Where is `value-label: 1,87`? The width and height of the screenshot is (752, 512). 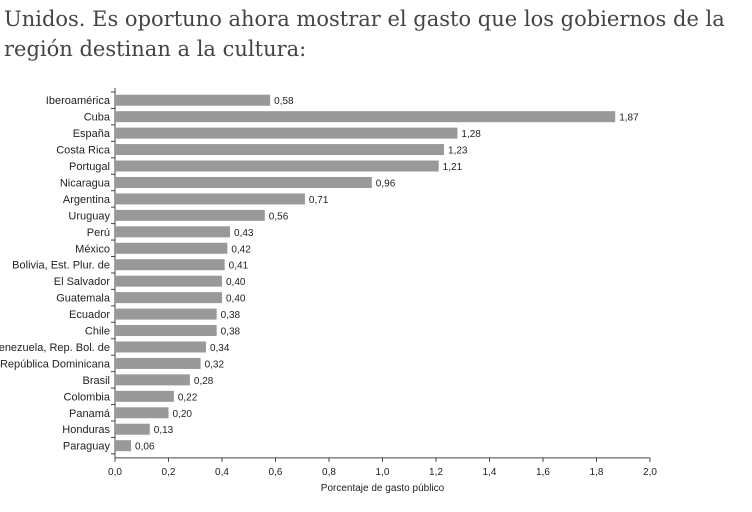 value-label: 1,87 is located at coordinates (629, 118).